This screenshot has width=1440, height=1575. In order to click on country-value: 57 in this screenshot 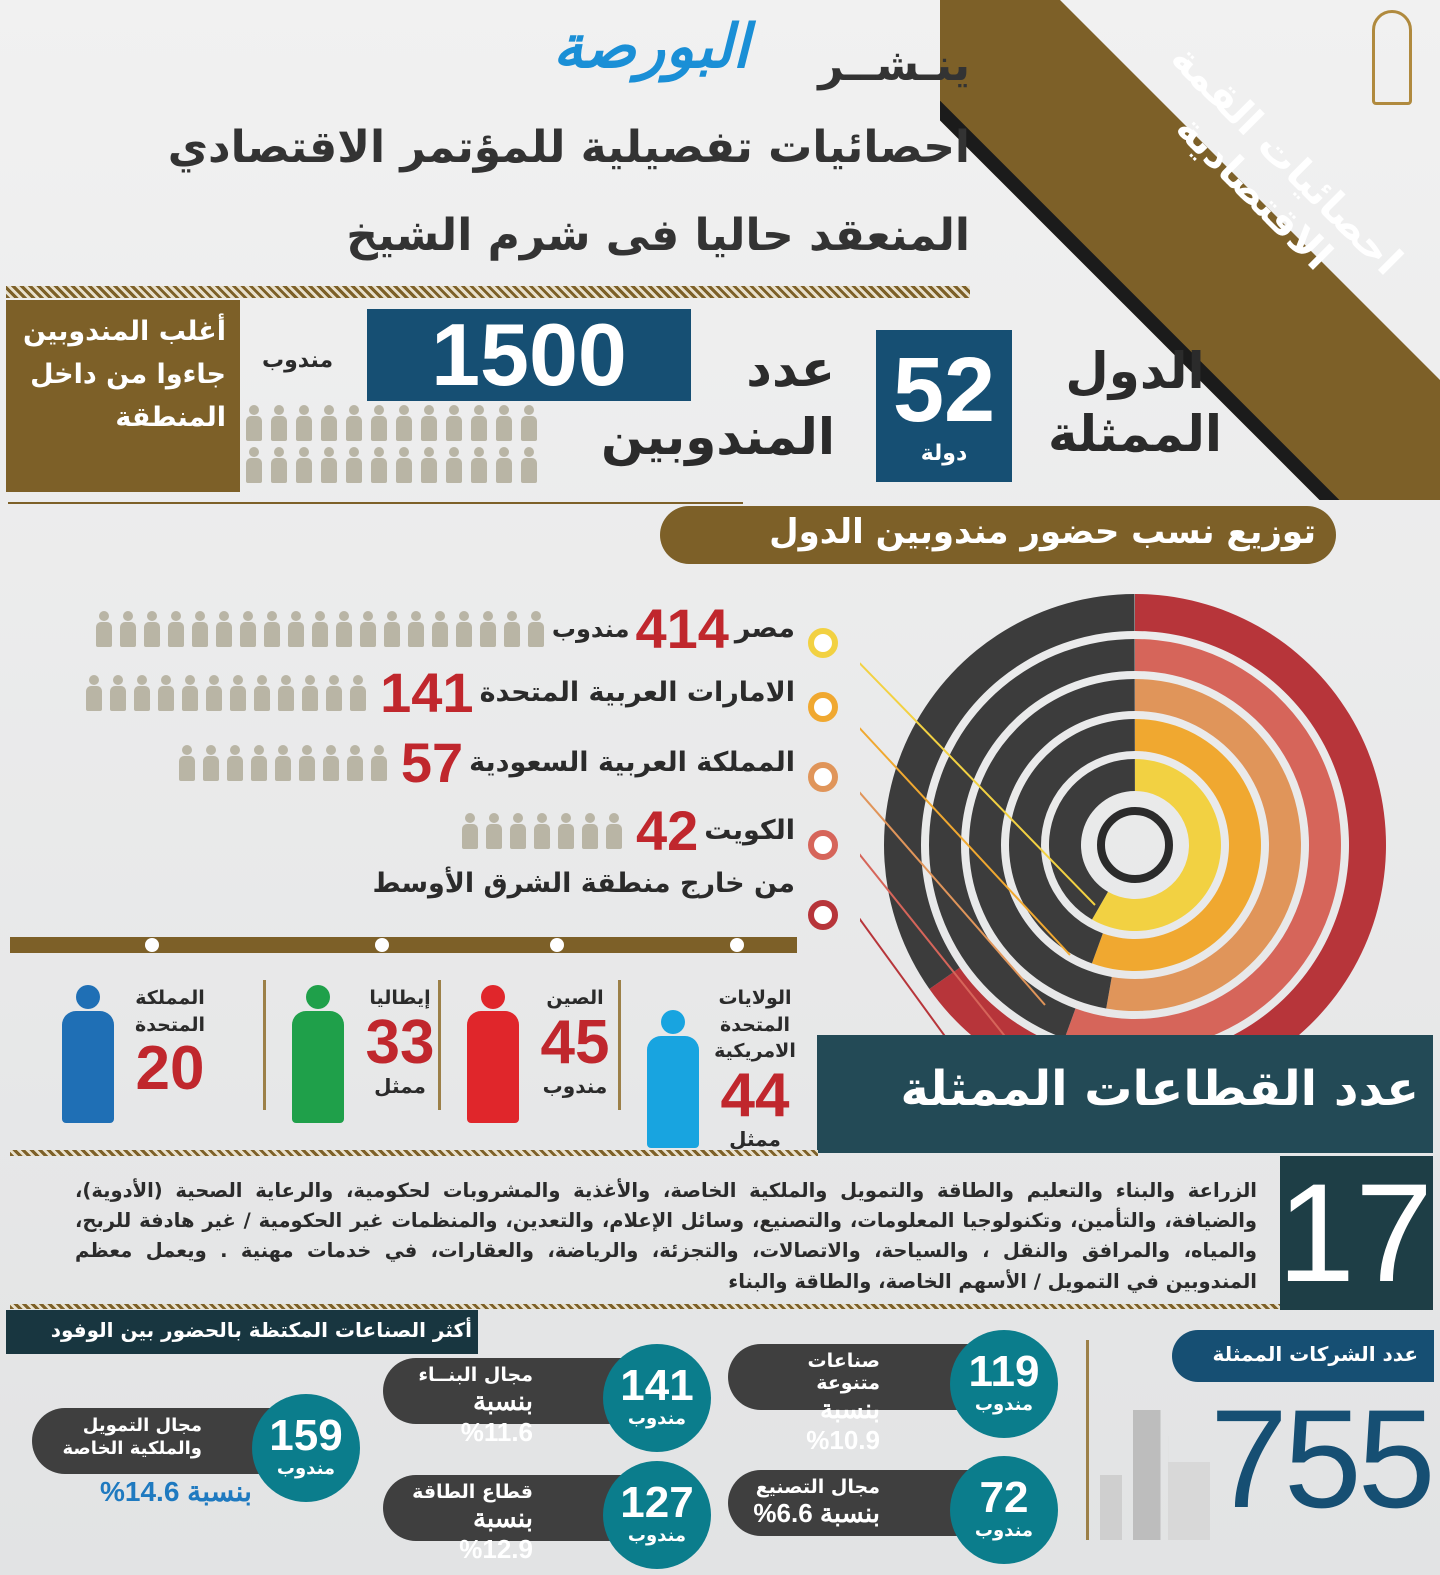, I will do `click(432, 762)`.